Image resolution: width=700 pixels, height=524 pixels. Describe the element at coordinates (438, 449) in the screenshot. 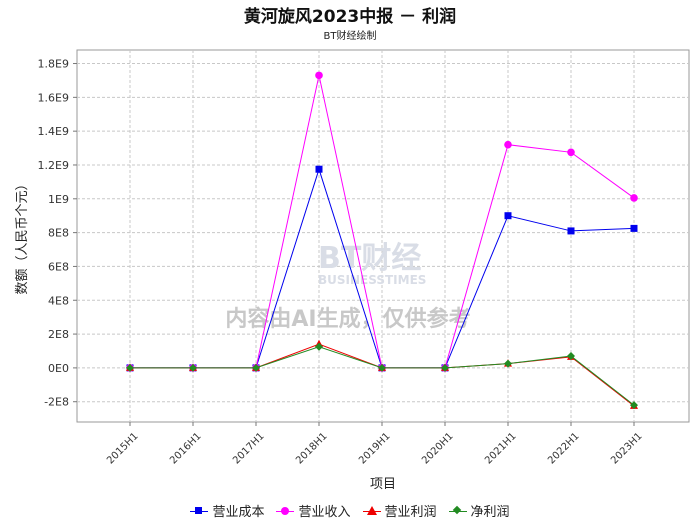

I see `x-tick-label: 2020H1` at that location.